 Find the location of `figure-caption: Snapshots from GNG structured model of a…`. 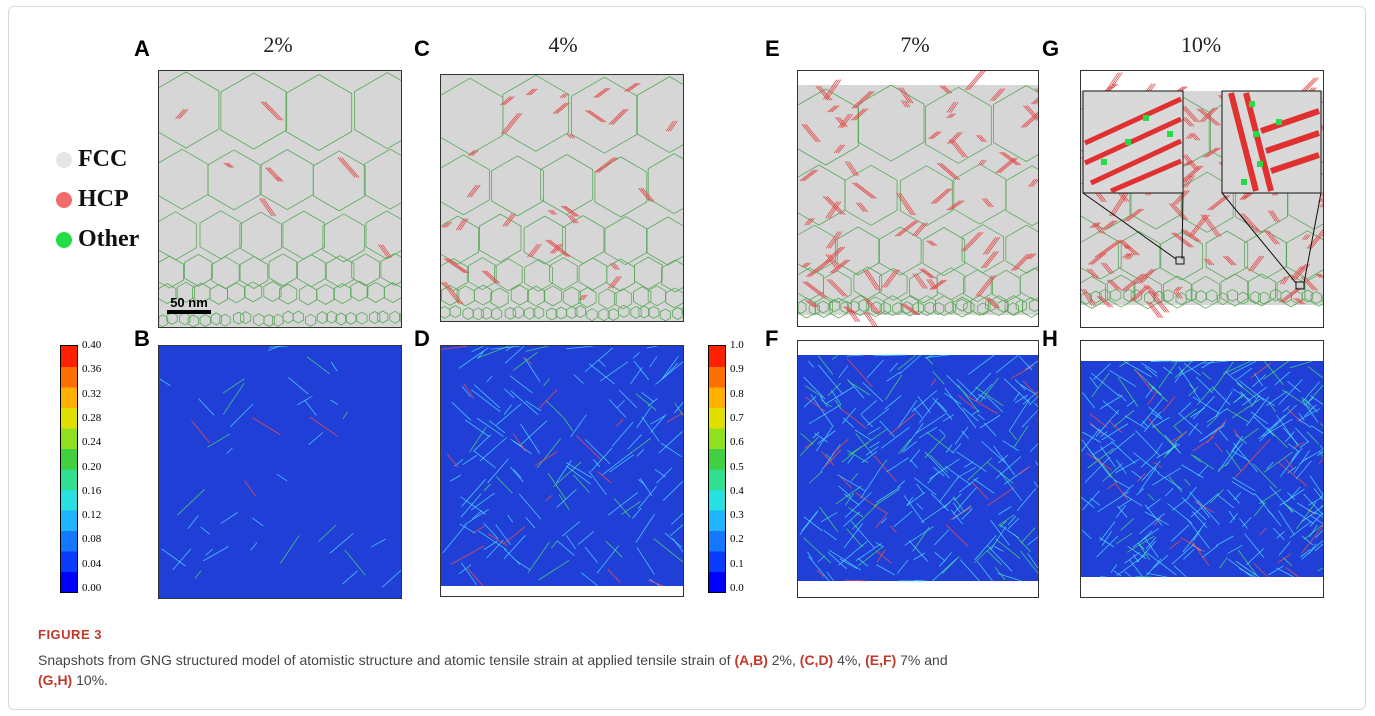

figure-caption: Snapshots from GNG structured model of a… is located at coordinates (688, 670).